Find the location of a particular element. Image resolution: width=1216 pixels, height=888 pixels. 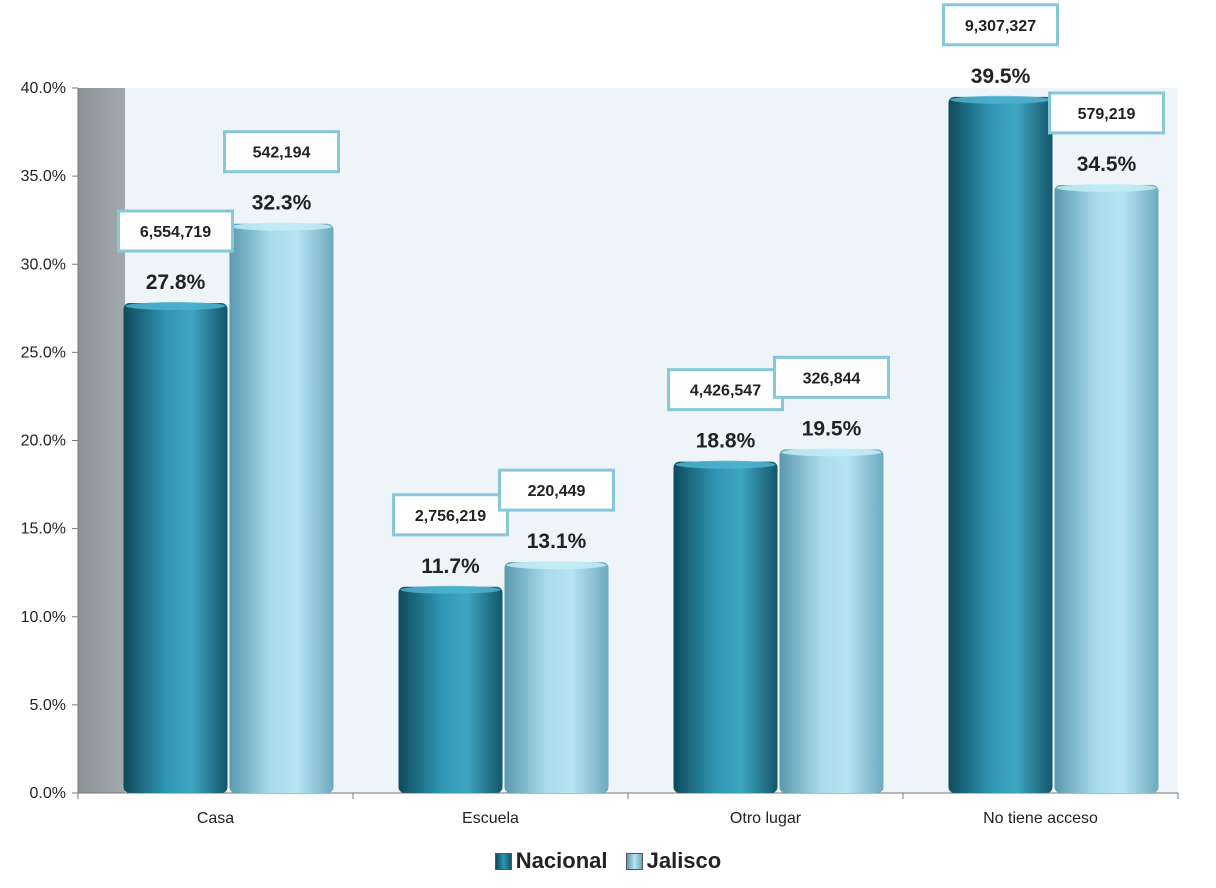

count-label-jalisco: 542,194 is located at coordinates (282, 153).